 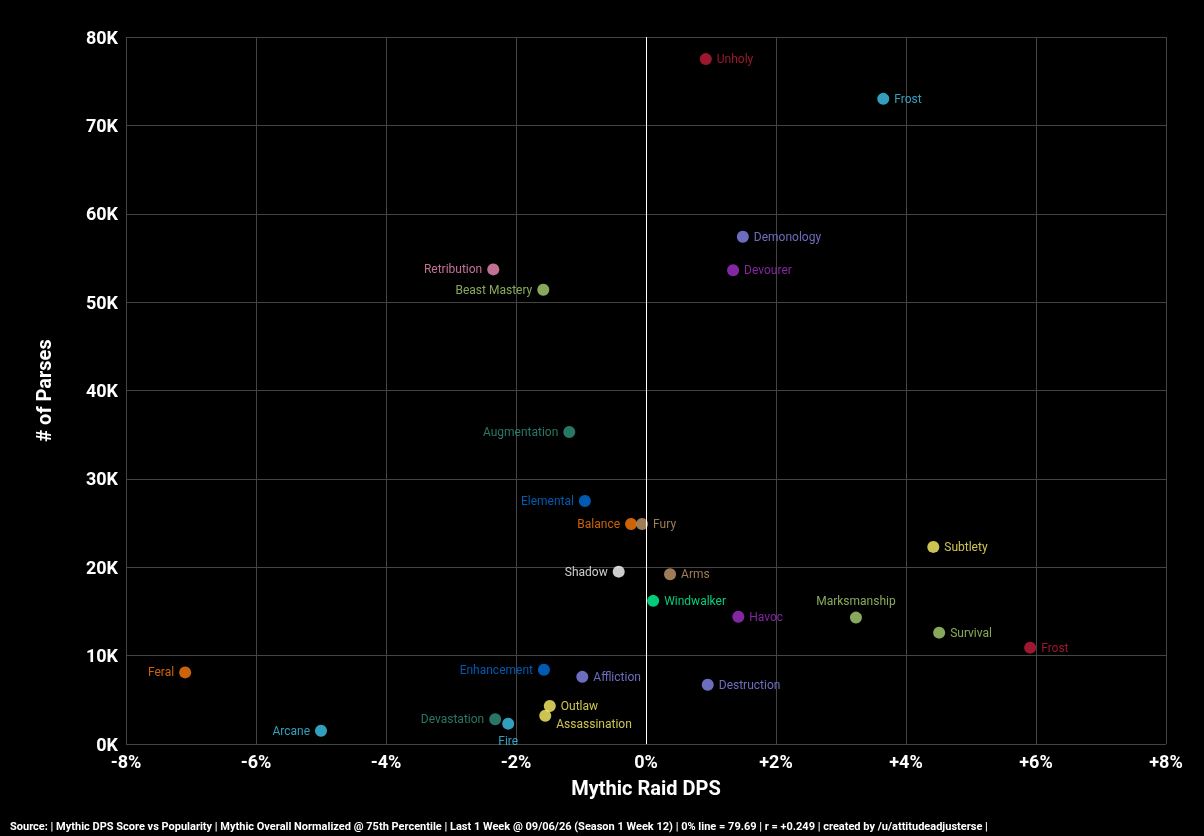 What do you see at coordinates (44, 390) in the screenshot?
I see `y-axis-title: # of Parses` at bounding box center [44, 390].